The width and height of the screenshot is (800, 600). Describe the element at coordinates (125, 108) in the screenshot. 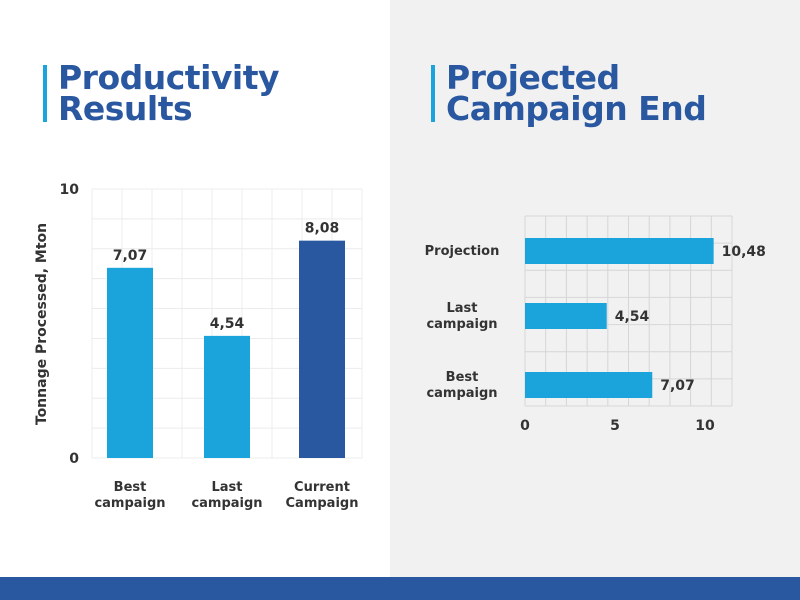

I see `left-title-line-2: Results` at that location.